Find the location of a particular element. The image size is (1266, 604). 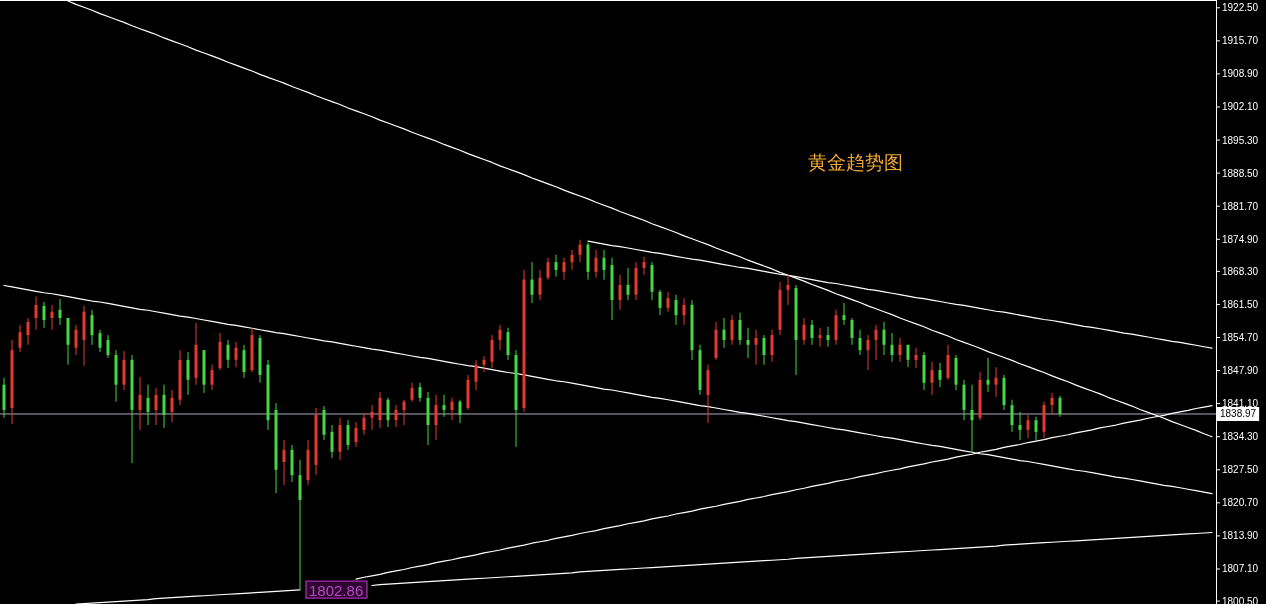

y-tick-label: 1902.10 is located at coordinates (1240, 107).